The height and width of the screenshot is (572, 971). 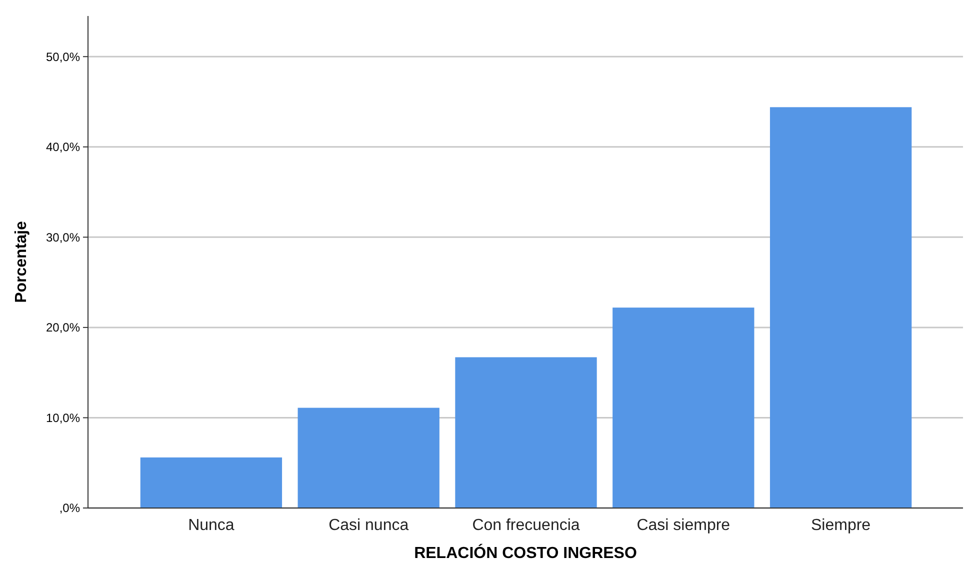 What do you see at coordinates (525, 552) in the screenshot?
I see `x-axis-title: RELACIÓN COSTO INGRESO` at bounding box center [525, 552].